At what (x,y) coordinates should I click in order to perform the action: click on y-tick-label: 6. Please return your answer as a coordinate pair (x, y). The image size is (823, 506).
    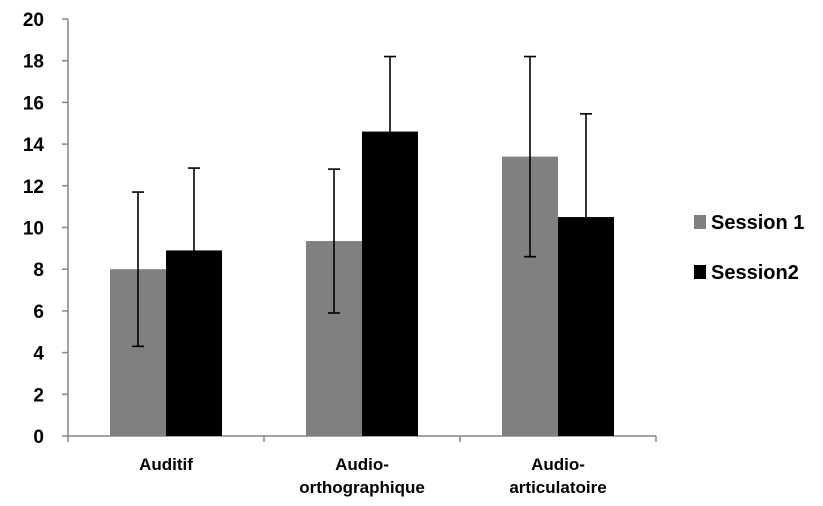
    Looking at the image, I should click on (38, 312).